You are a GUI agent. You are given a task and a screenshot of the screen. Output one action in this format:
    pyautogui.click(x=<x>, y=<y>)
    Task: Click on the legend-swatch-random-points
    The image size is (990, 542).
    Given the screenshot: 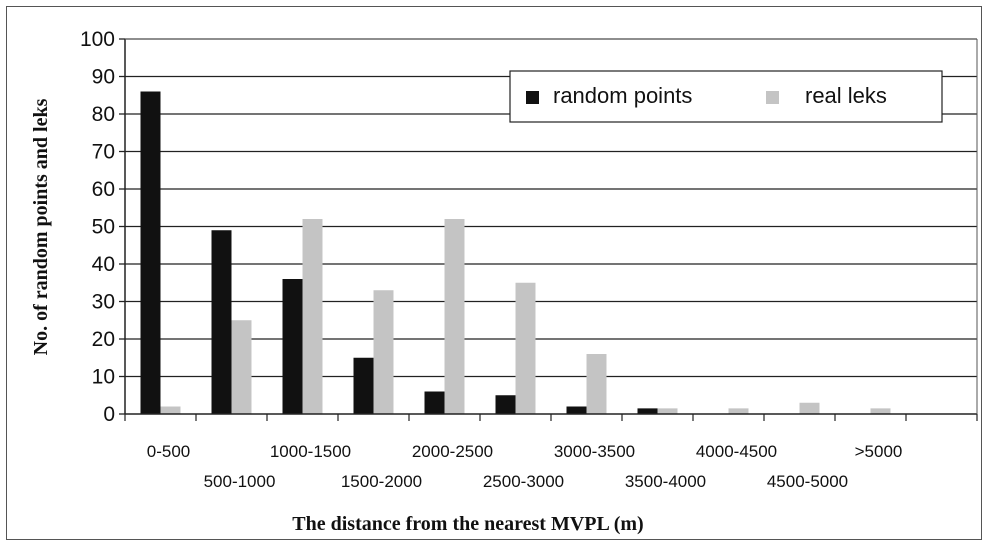 What is the action you would take?
    pyautogui.click(x=532, y=97)
    